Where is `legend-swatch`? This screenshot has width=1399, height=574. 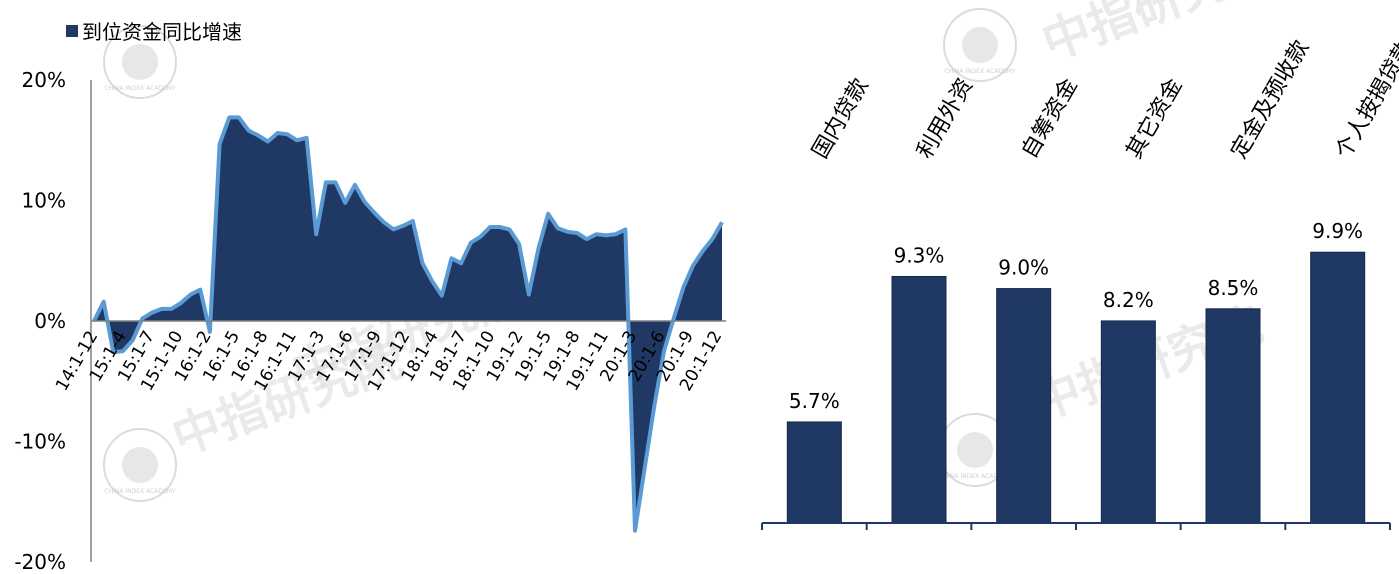
legend-swatch is located at coordinates (72, 31).